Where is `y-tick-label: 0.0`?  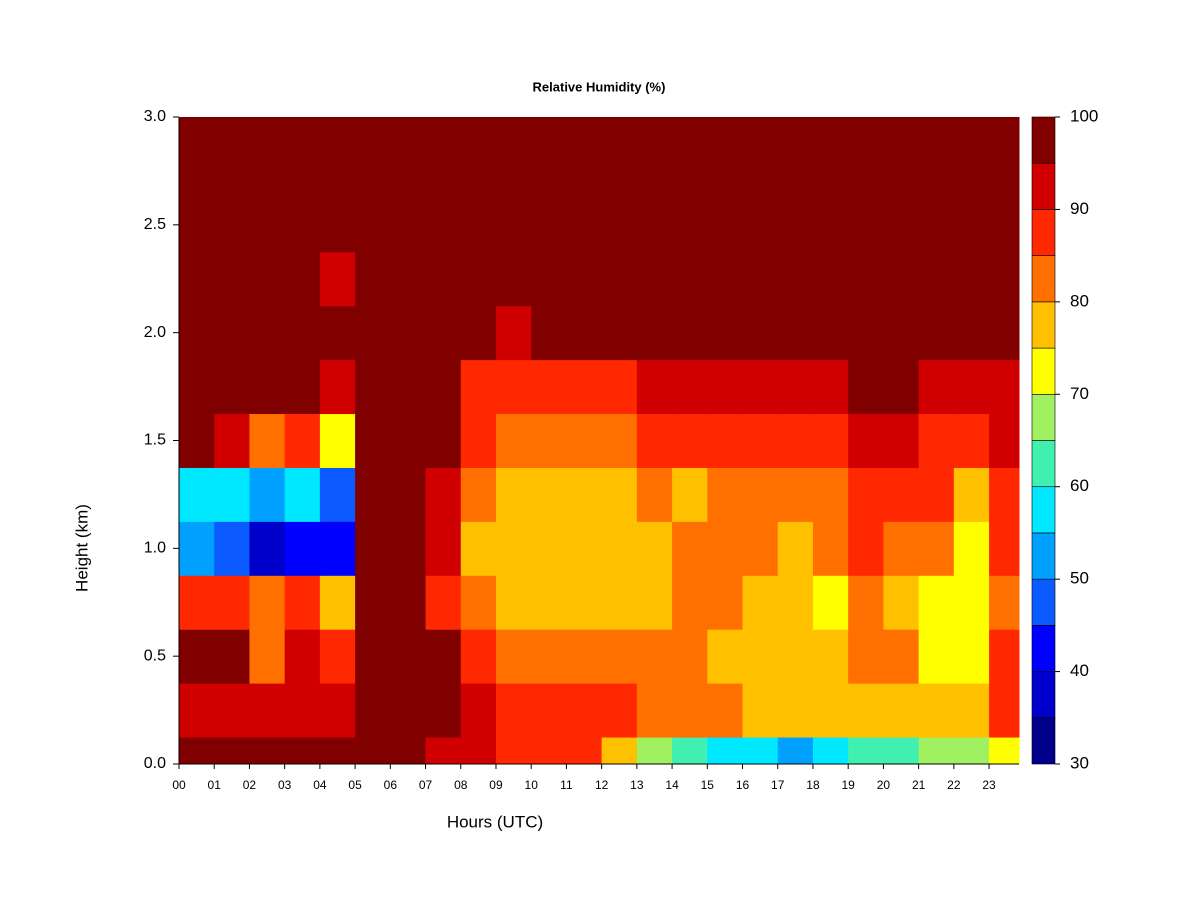
y-tick-label: 0.0 is located at coordinates (155, 763).